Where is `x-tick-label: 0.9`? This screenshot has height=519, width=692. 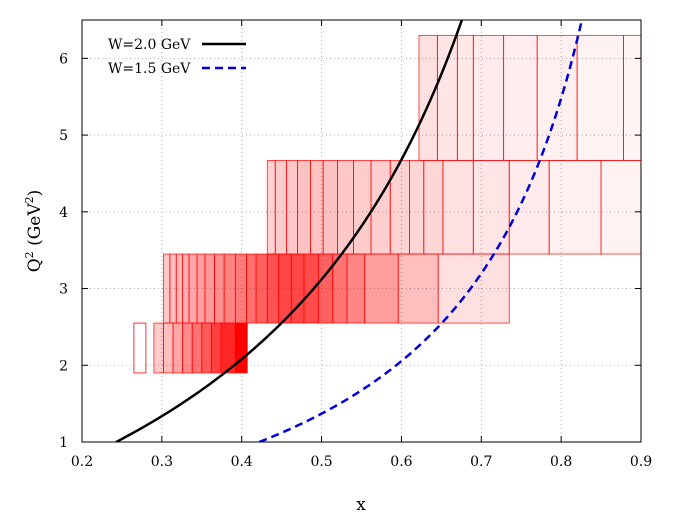
x-tick-label: 0.9 is located at coordinates (641, 462).